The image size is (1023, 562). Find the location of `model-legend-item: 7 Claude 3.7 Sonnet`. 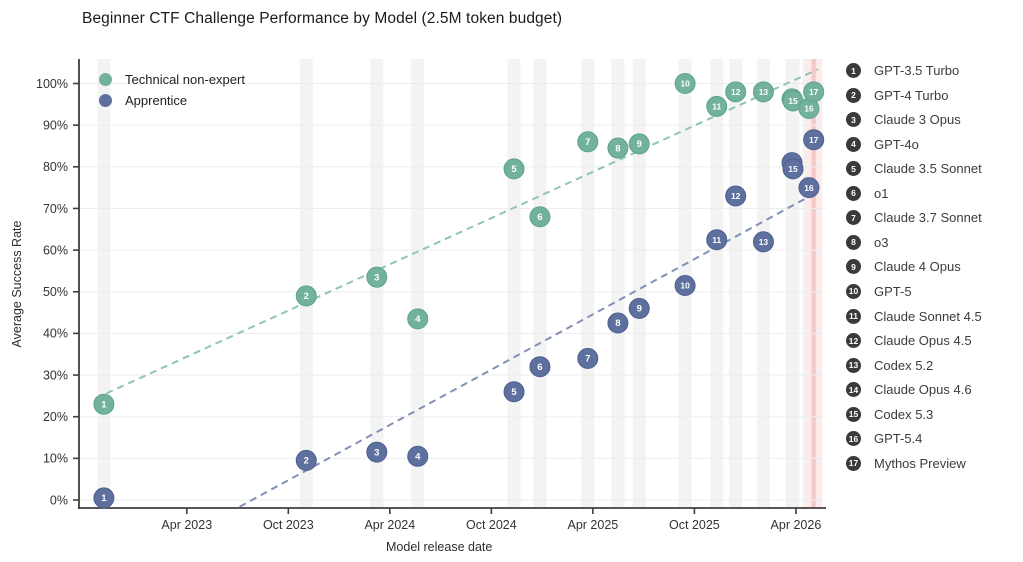

model-legend-item: 7 Claude 3.7 Sonnet is located at coordinates (914, 218).